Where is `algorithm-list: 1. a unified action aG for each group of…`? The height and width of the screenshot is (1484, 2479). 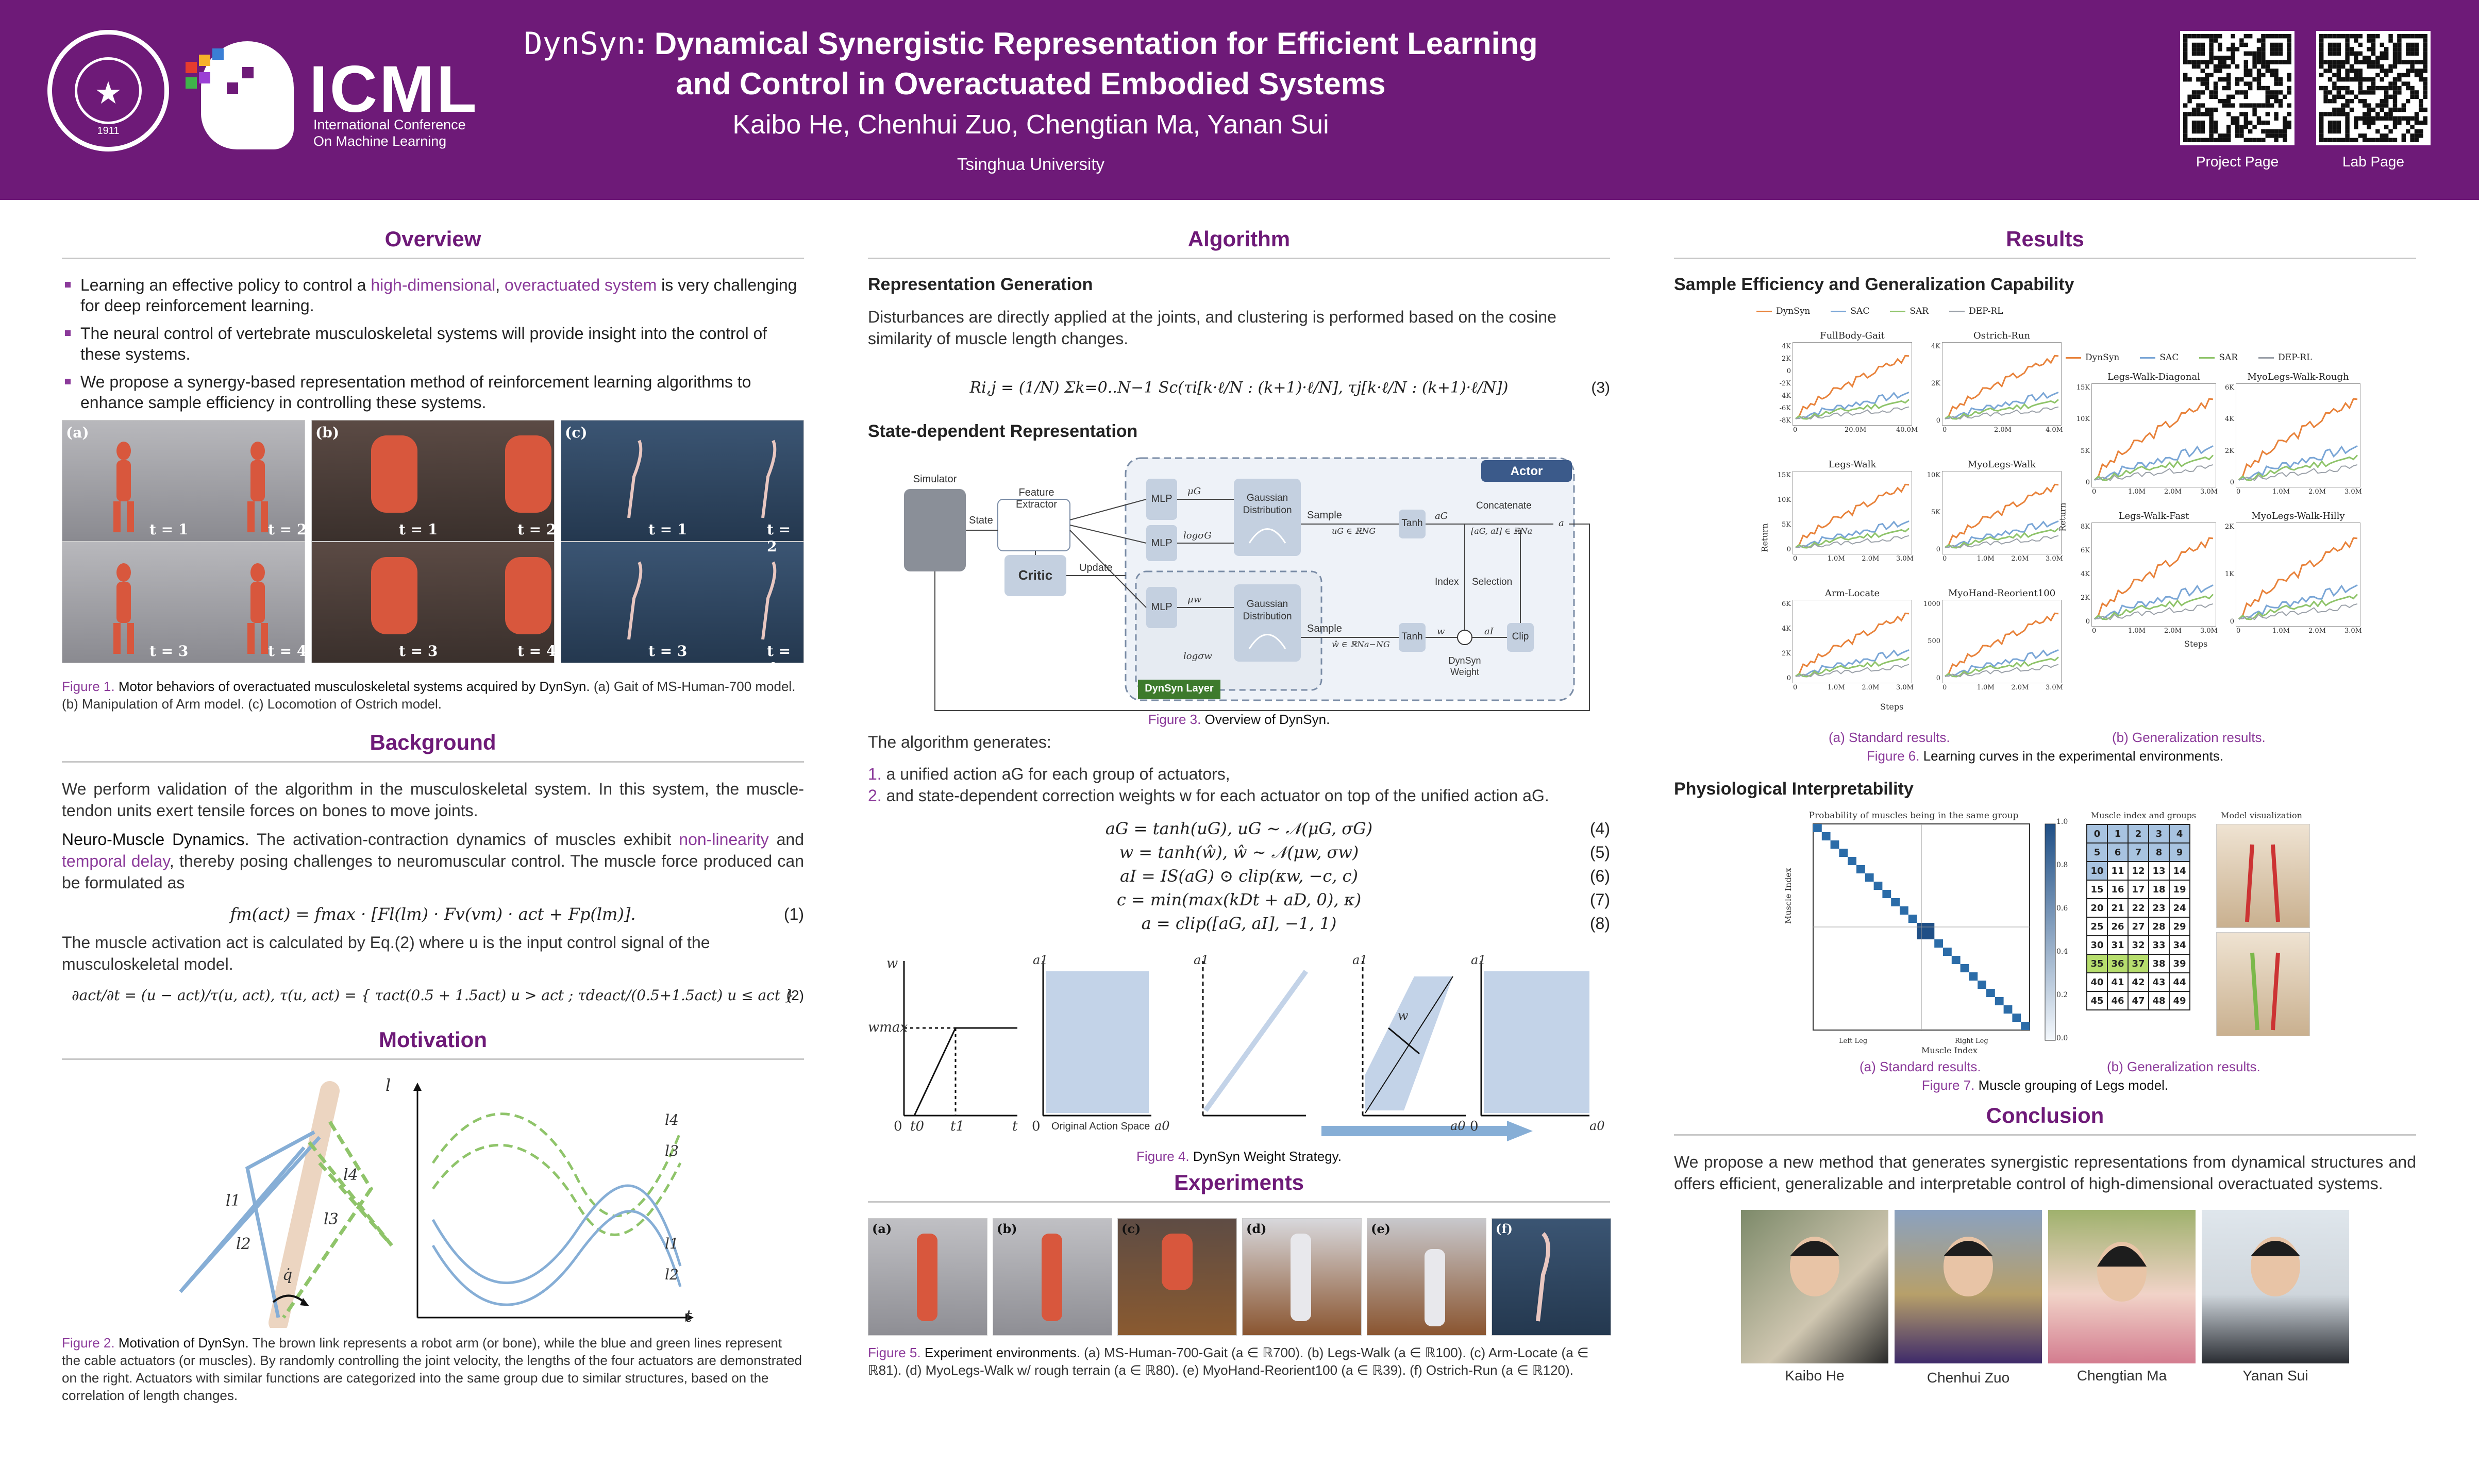
algorithm-list: 1. a unified action aG for each group of… is located at coordinates (1239, 784).